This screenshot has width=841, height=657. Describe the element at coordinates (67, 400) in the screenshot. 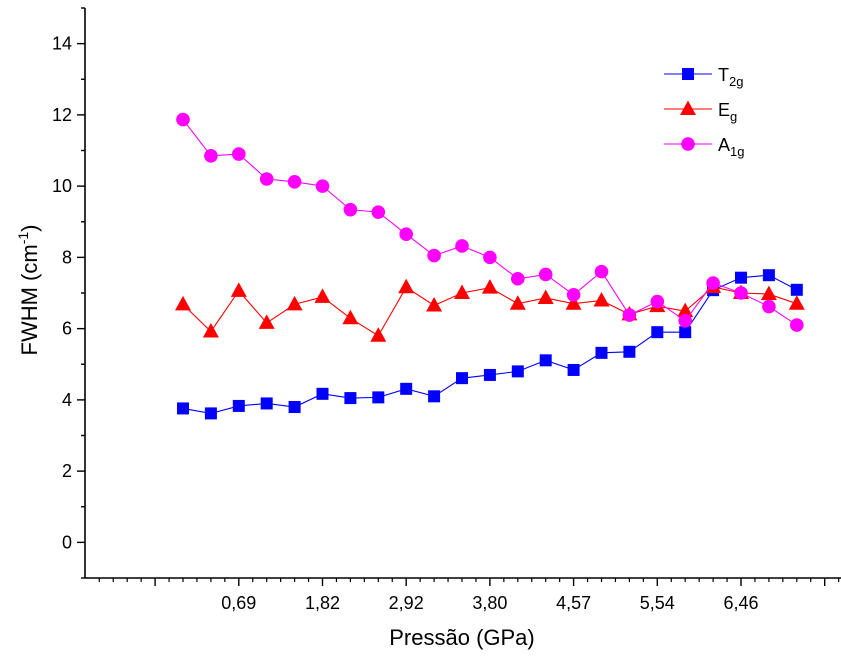

I see `y-tick-label: 4` at that location.